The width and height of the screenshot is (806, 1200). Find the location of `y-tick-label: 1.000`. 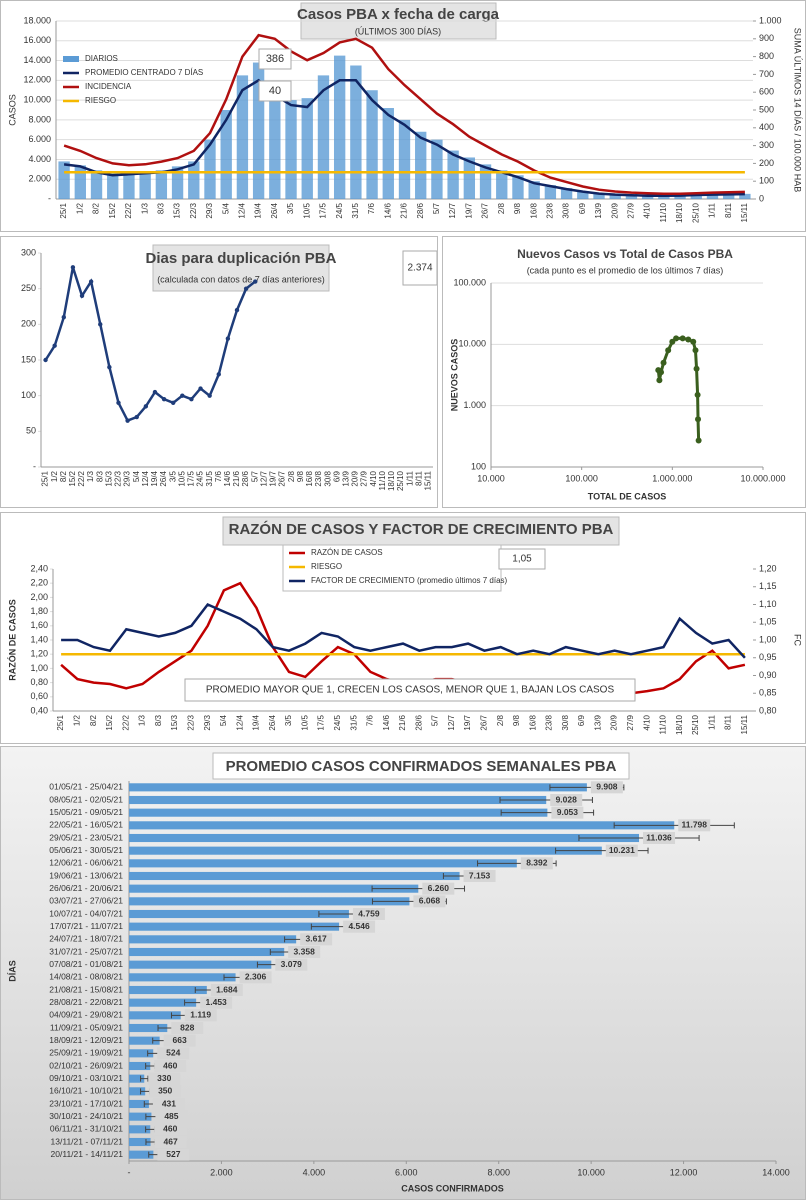

y-tick-label: 1.000 is located at coordinates (474, 405).